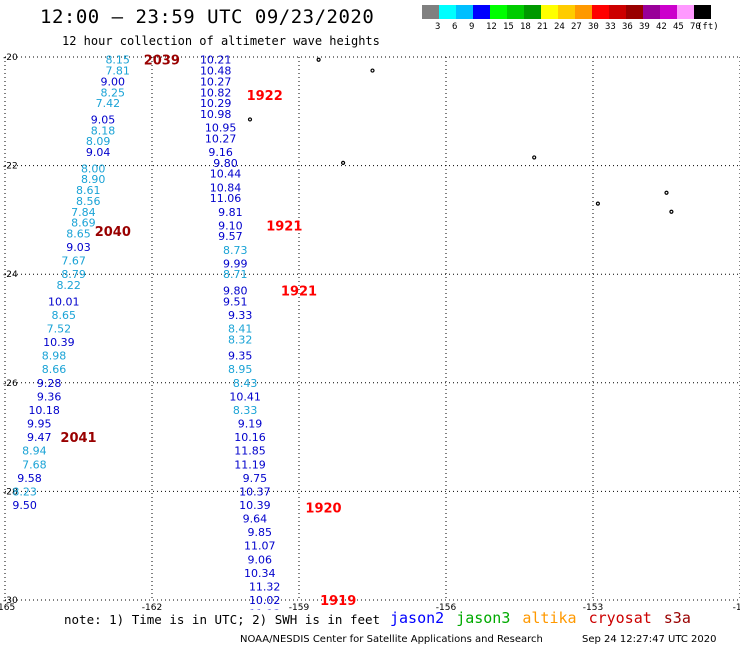 The width and height of the screenshot is (740, 650). What do you see at coordinates (108, 103) in the screenshot?
I see `wave-height-label: 7.42` at bounding box center [108, 103].